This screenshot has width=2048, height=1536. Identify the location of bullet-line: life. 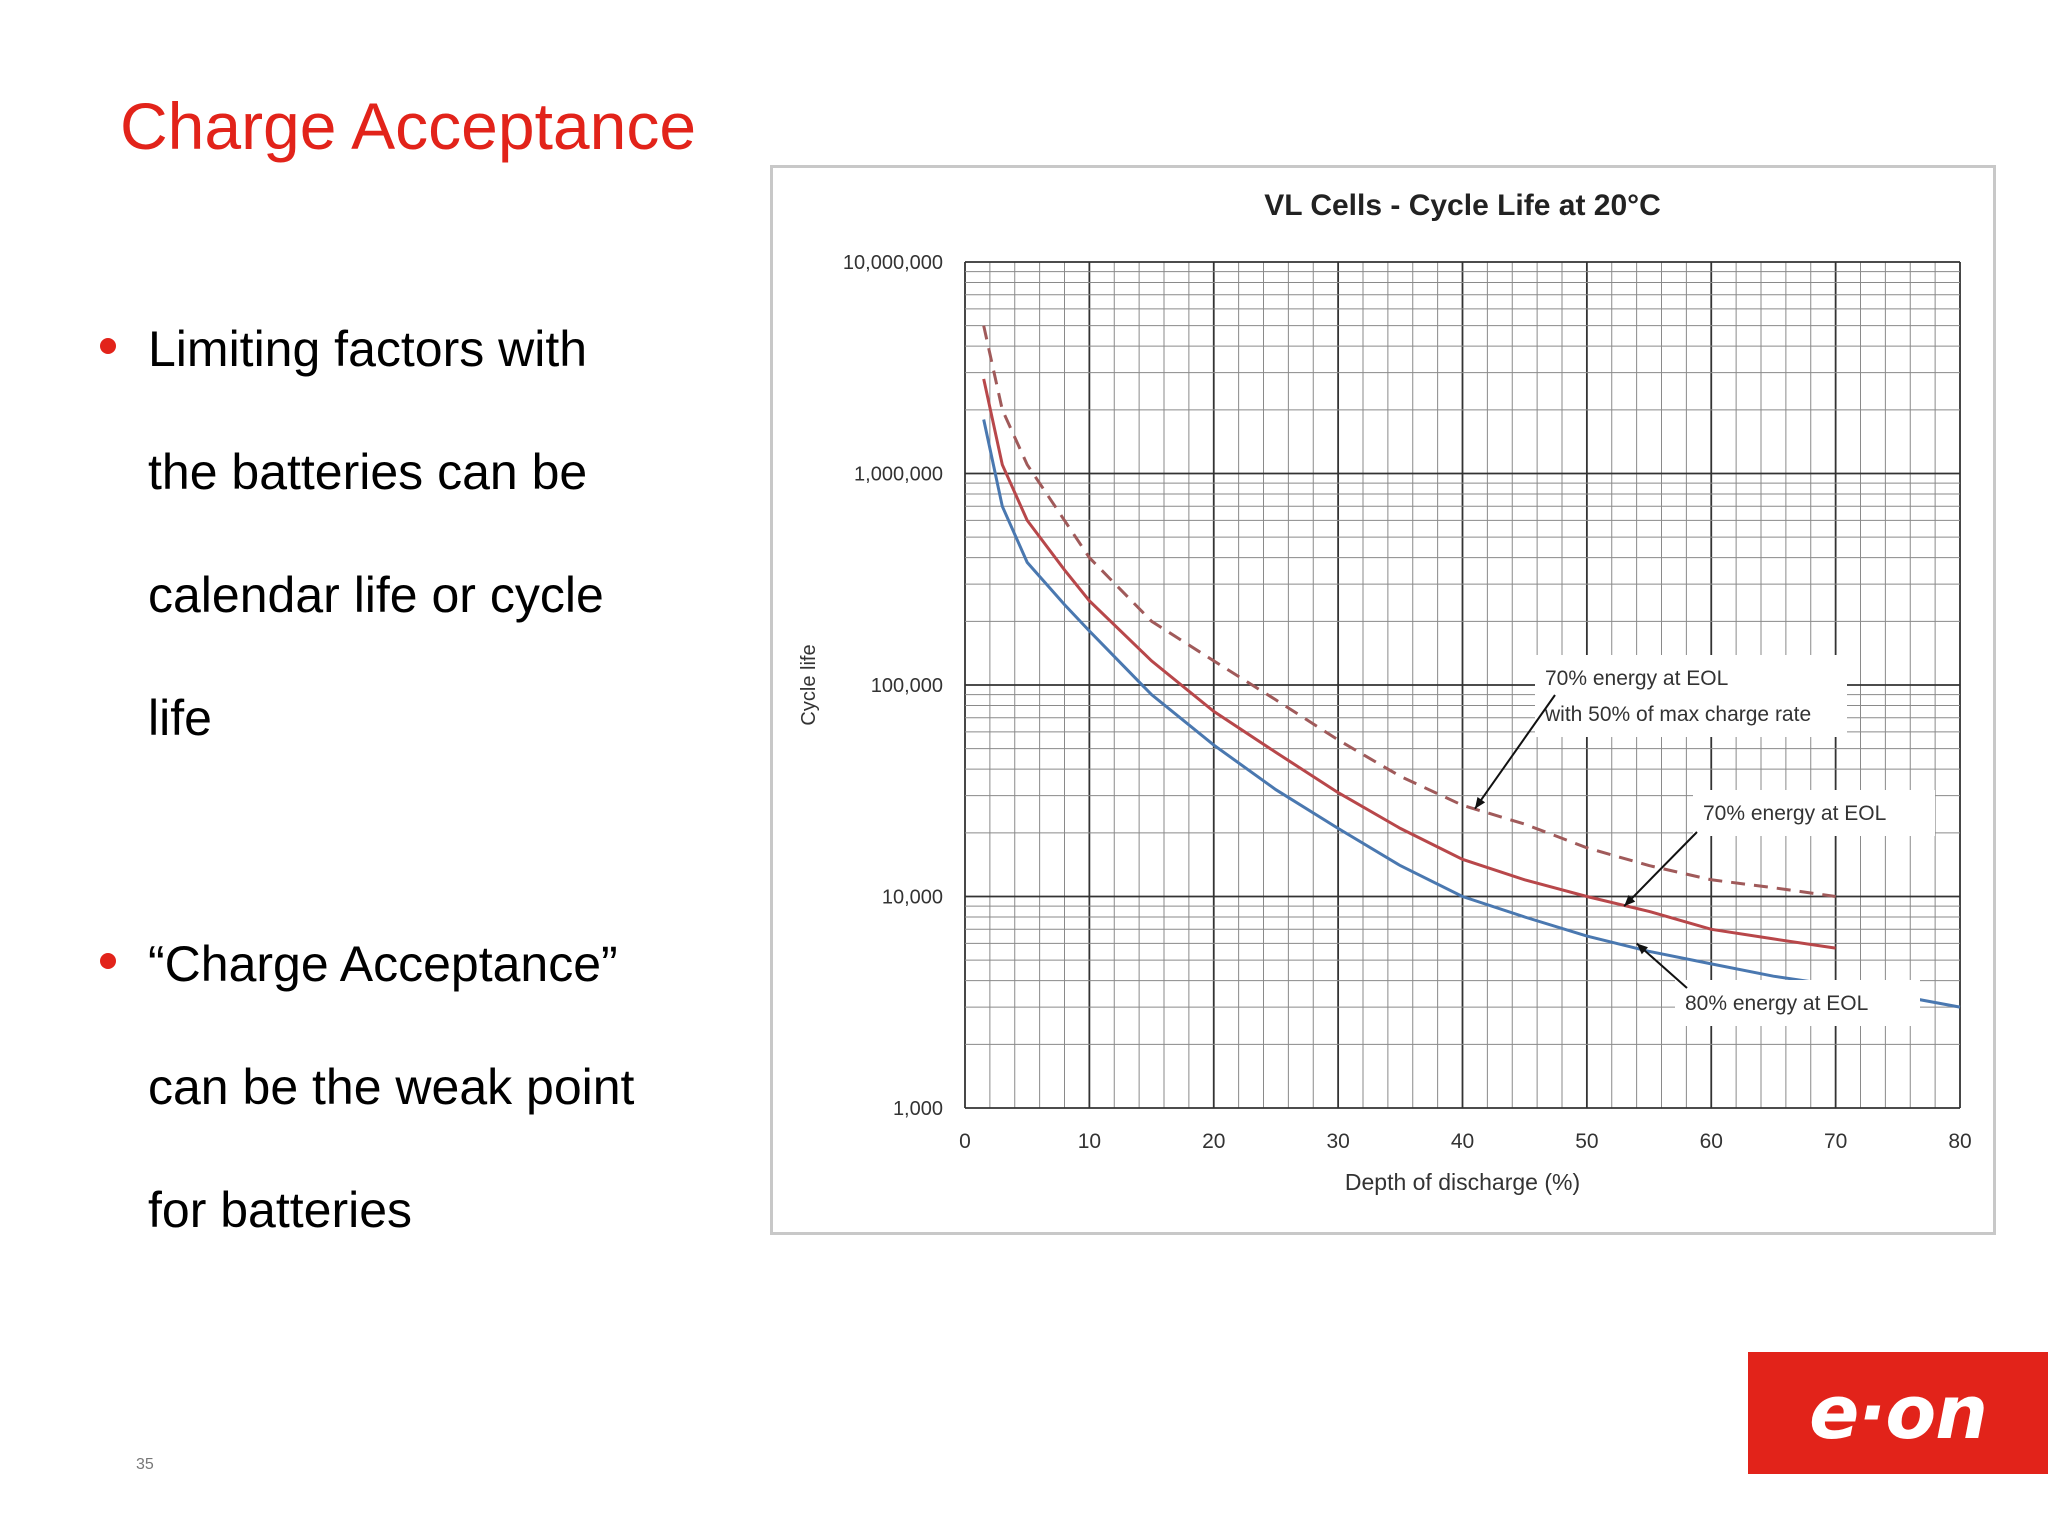
(180, 718).